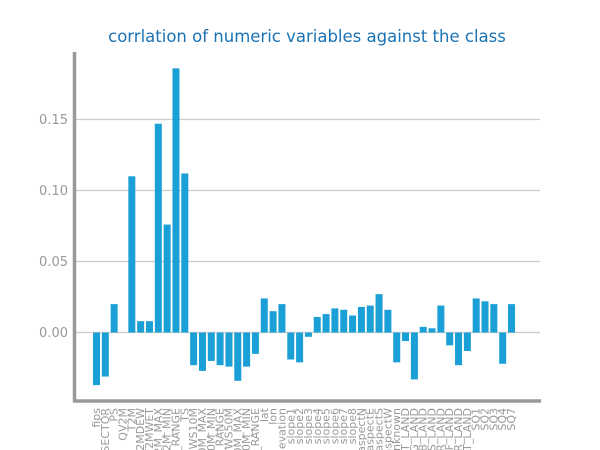  What do you see at coordinates (476, 315) in the screenshot?
I see `bar-SQ1` at bounding box center [476, 315].